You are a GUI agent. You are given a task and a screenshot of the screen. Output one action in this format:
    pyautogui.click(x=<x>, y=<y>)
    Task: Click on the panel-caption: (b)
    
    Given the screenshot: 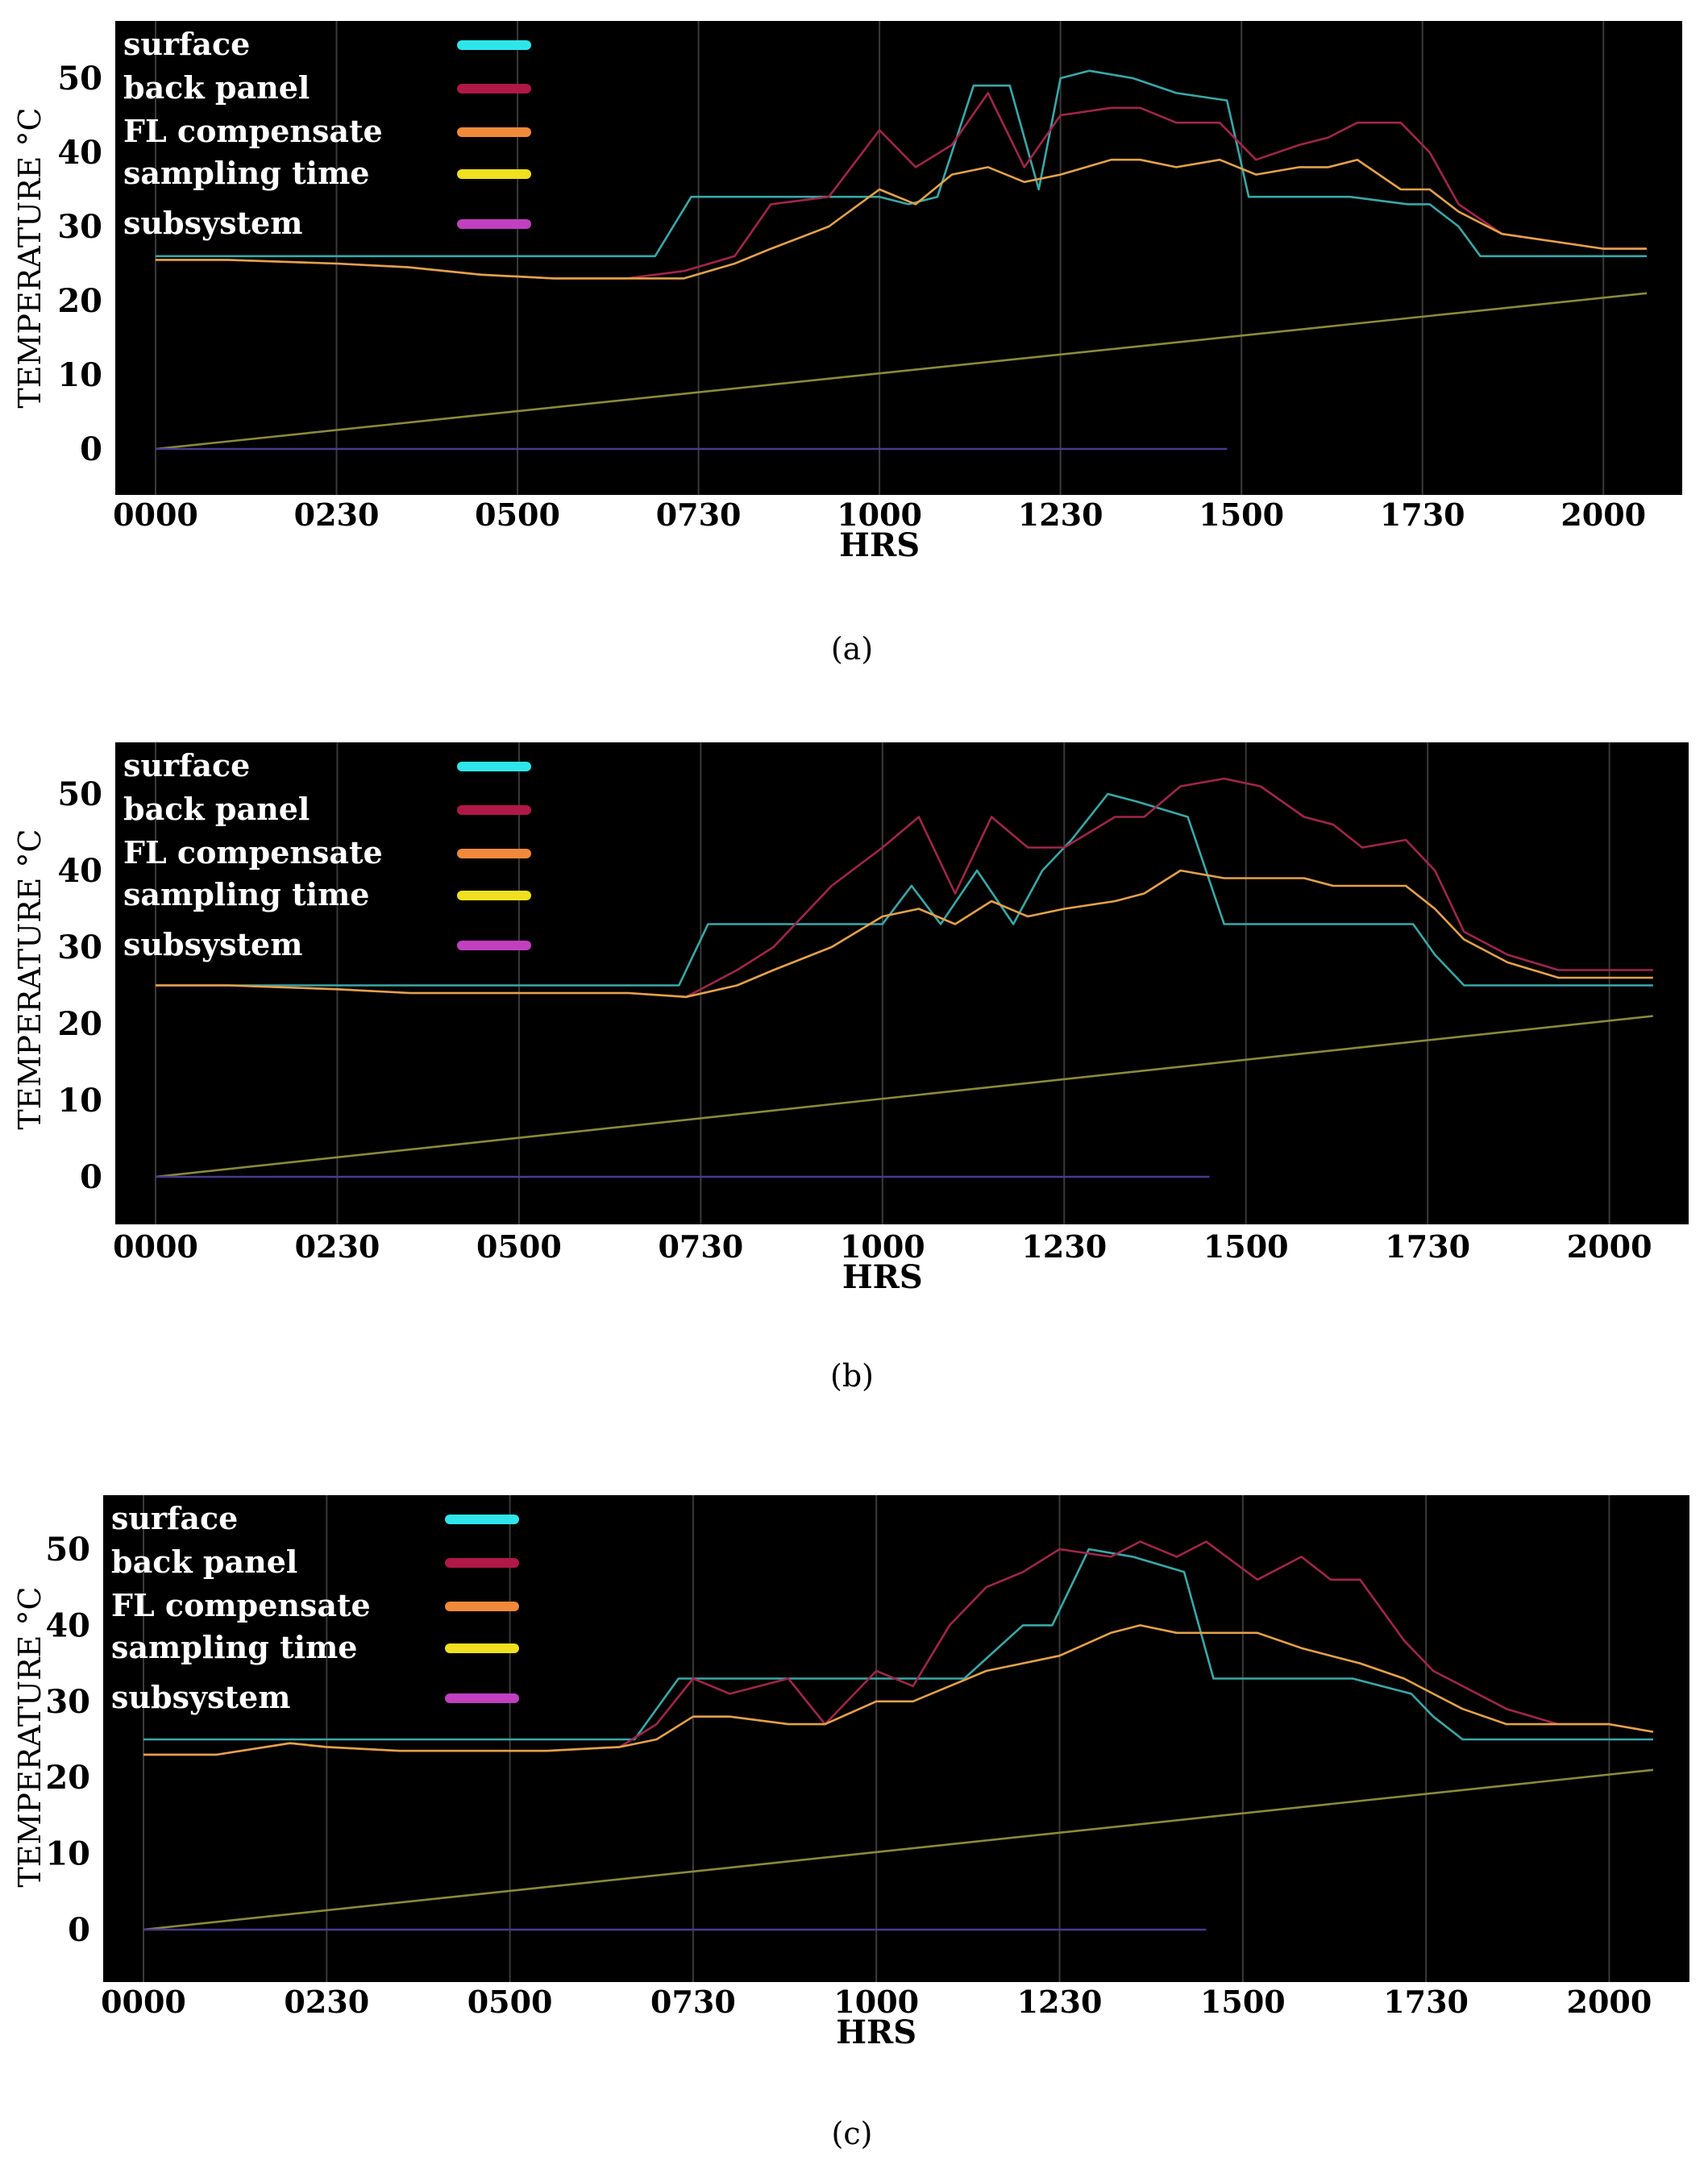 What is the action you would take?
    pyautogui.click(x=852, y=1376)
    